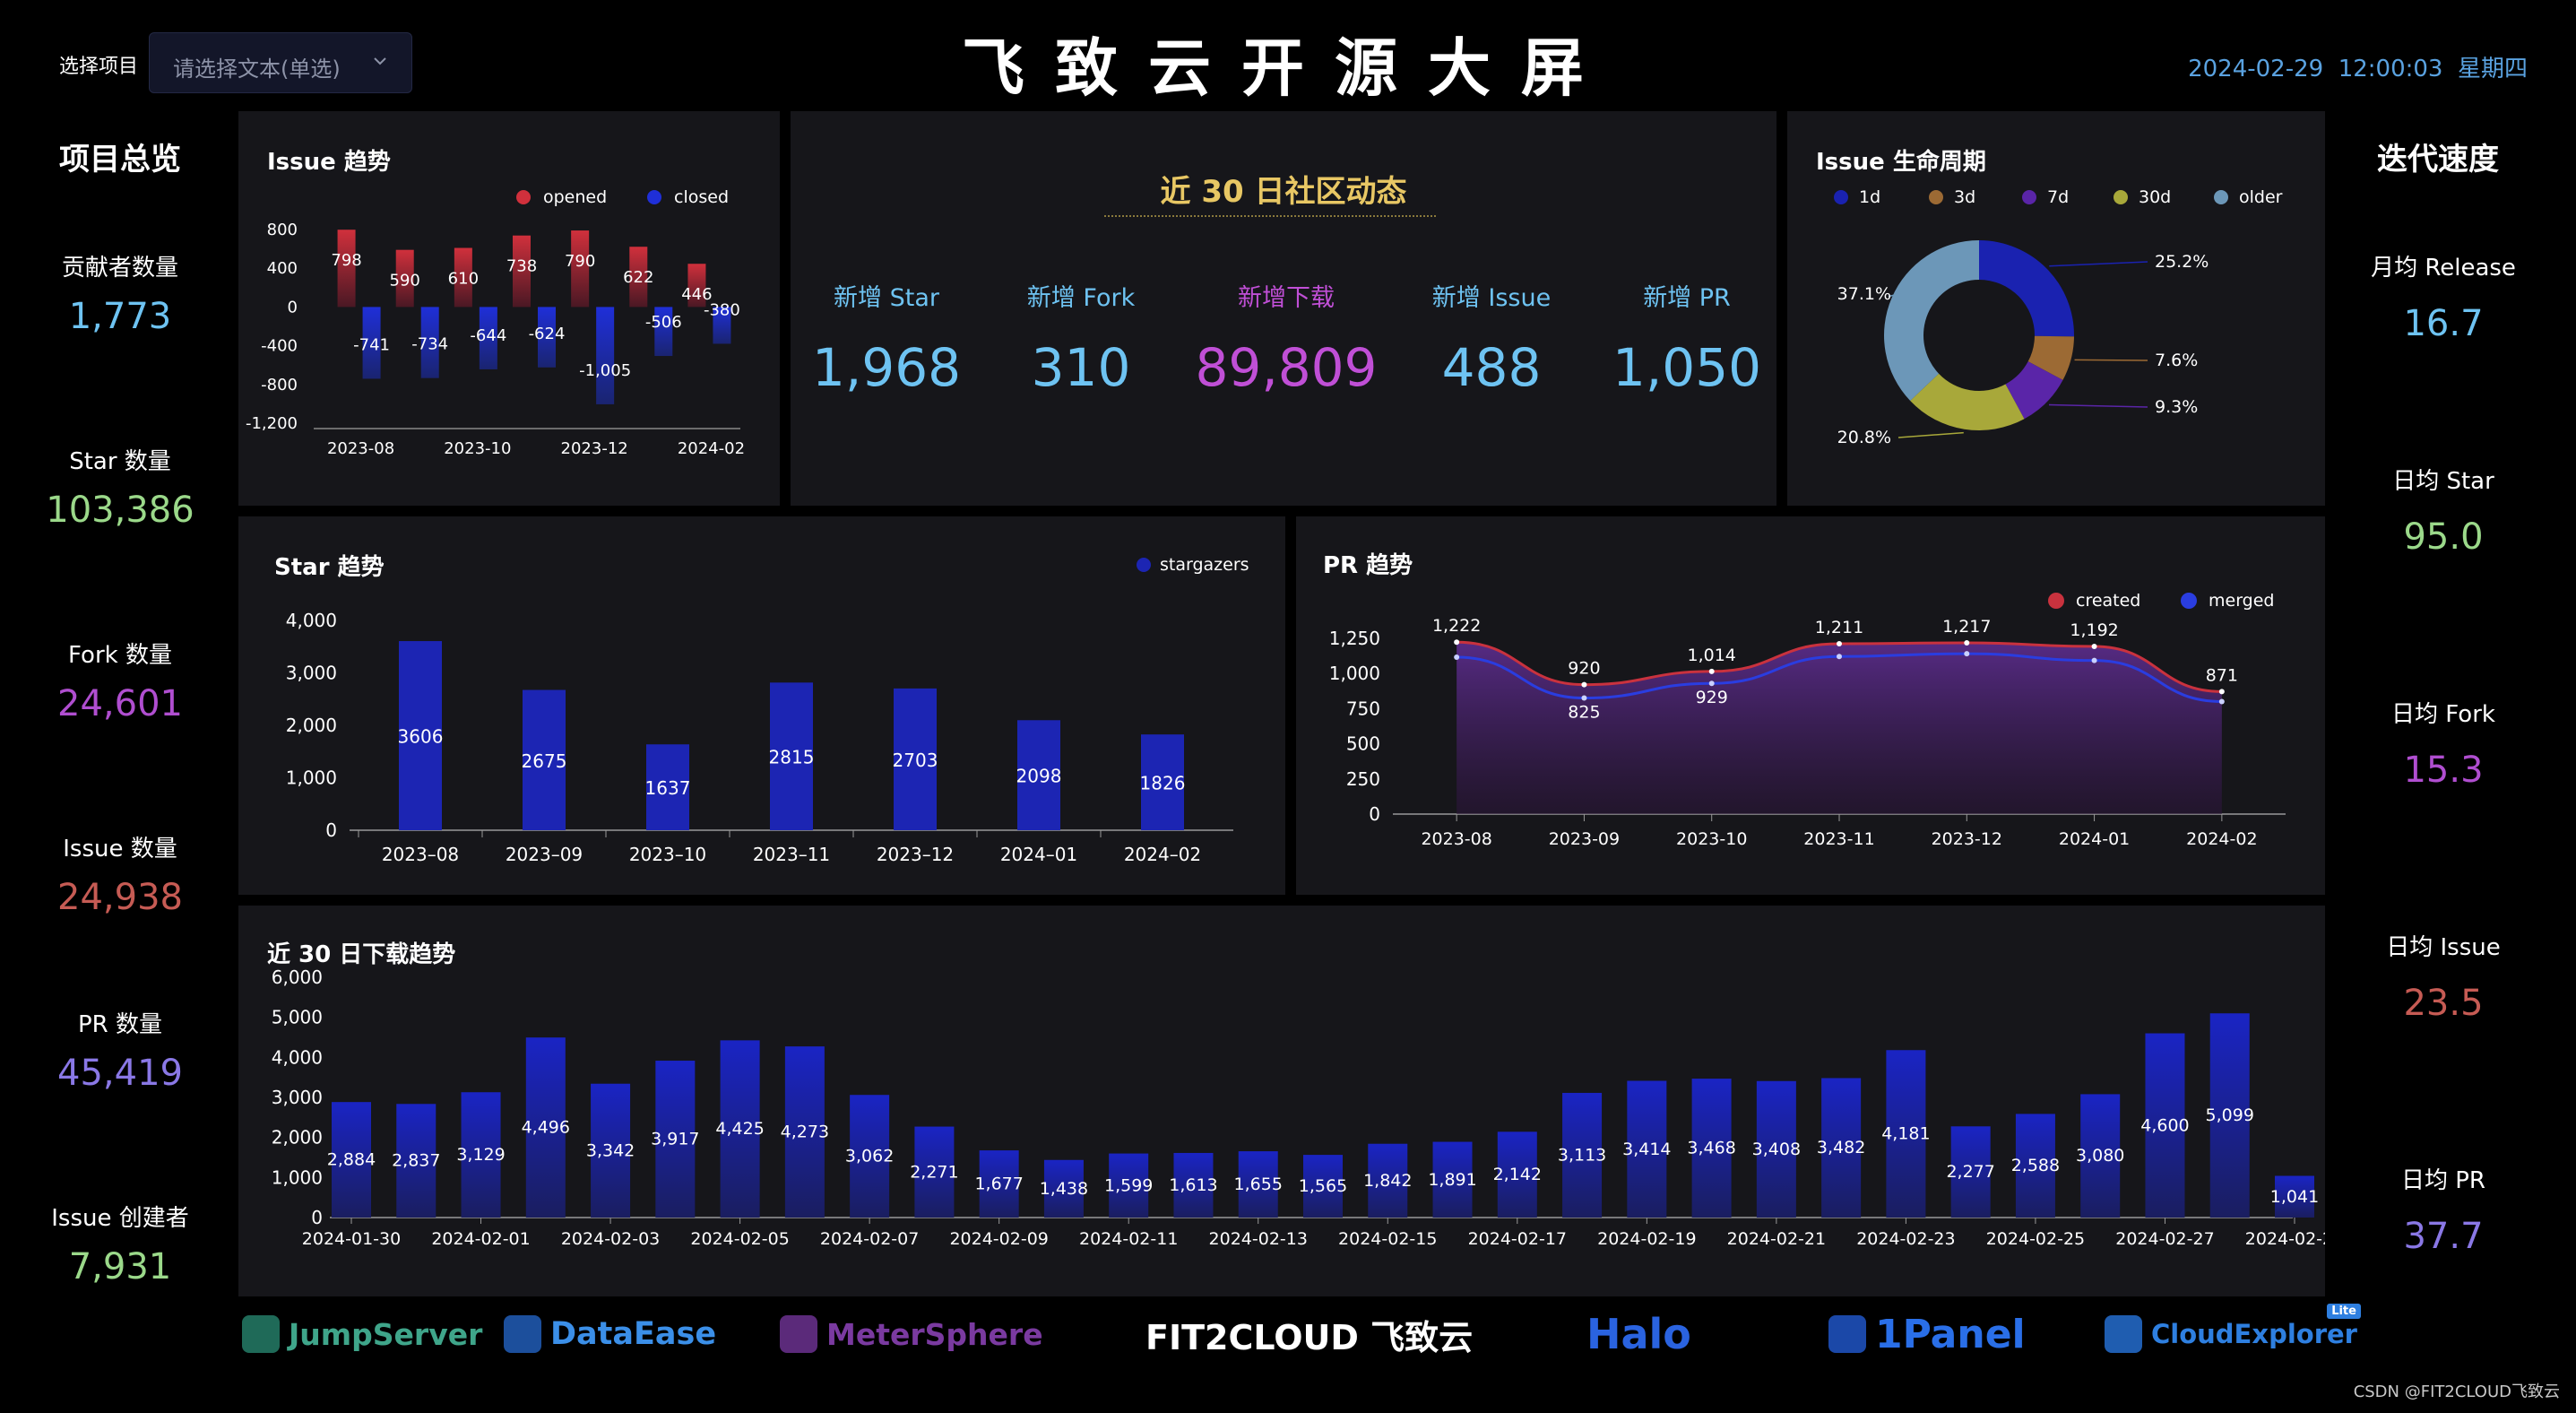  What do you see at coordinates (934, 1334) in the screenshot?
I see `metersphere-logo-text: MeterSphere` at bounding box center [934, 1334].